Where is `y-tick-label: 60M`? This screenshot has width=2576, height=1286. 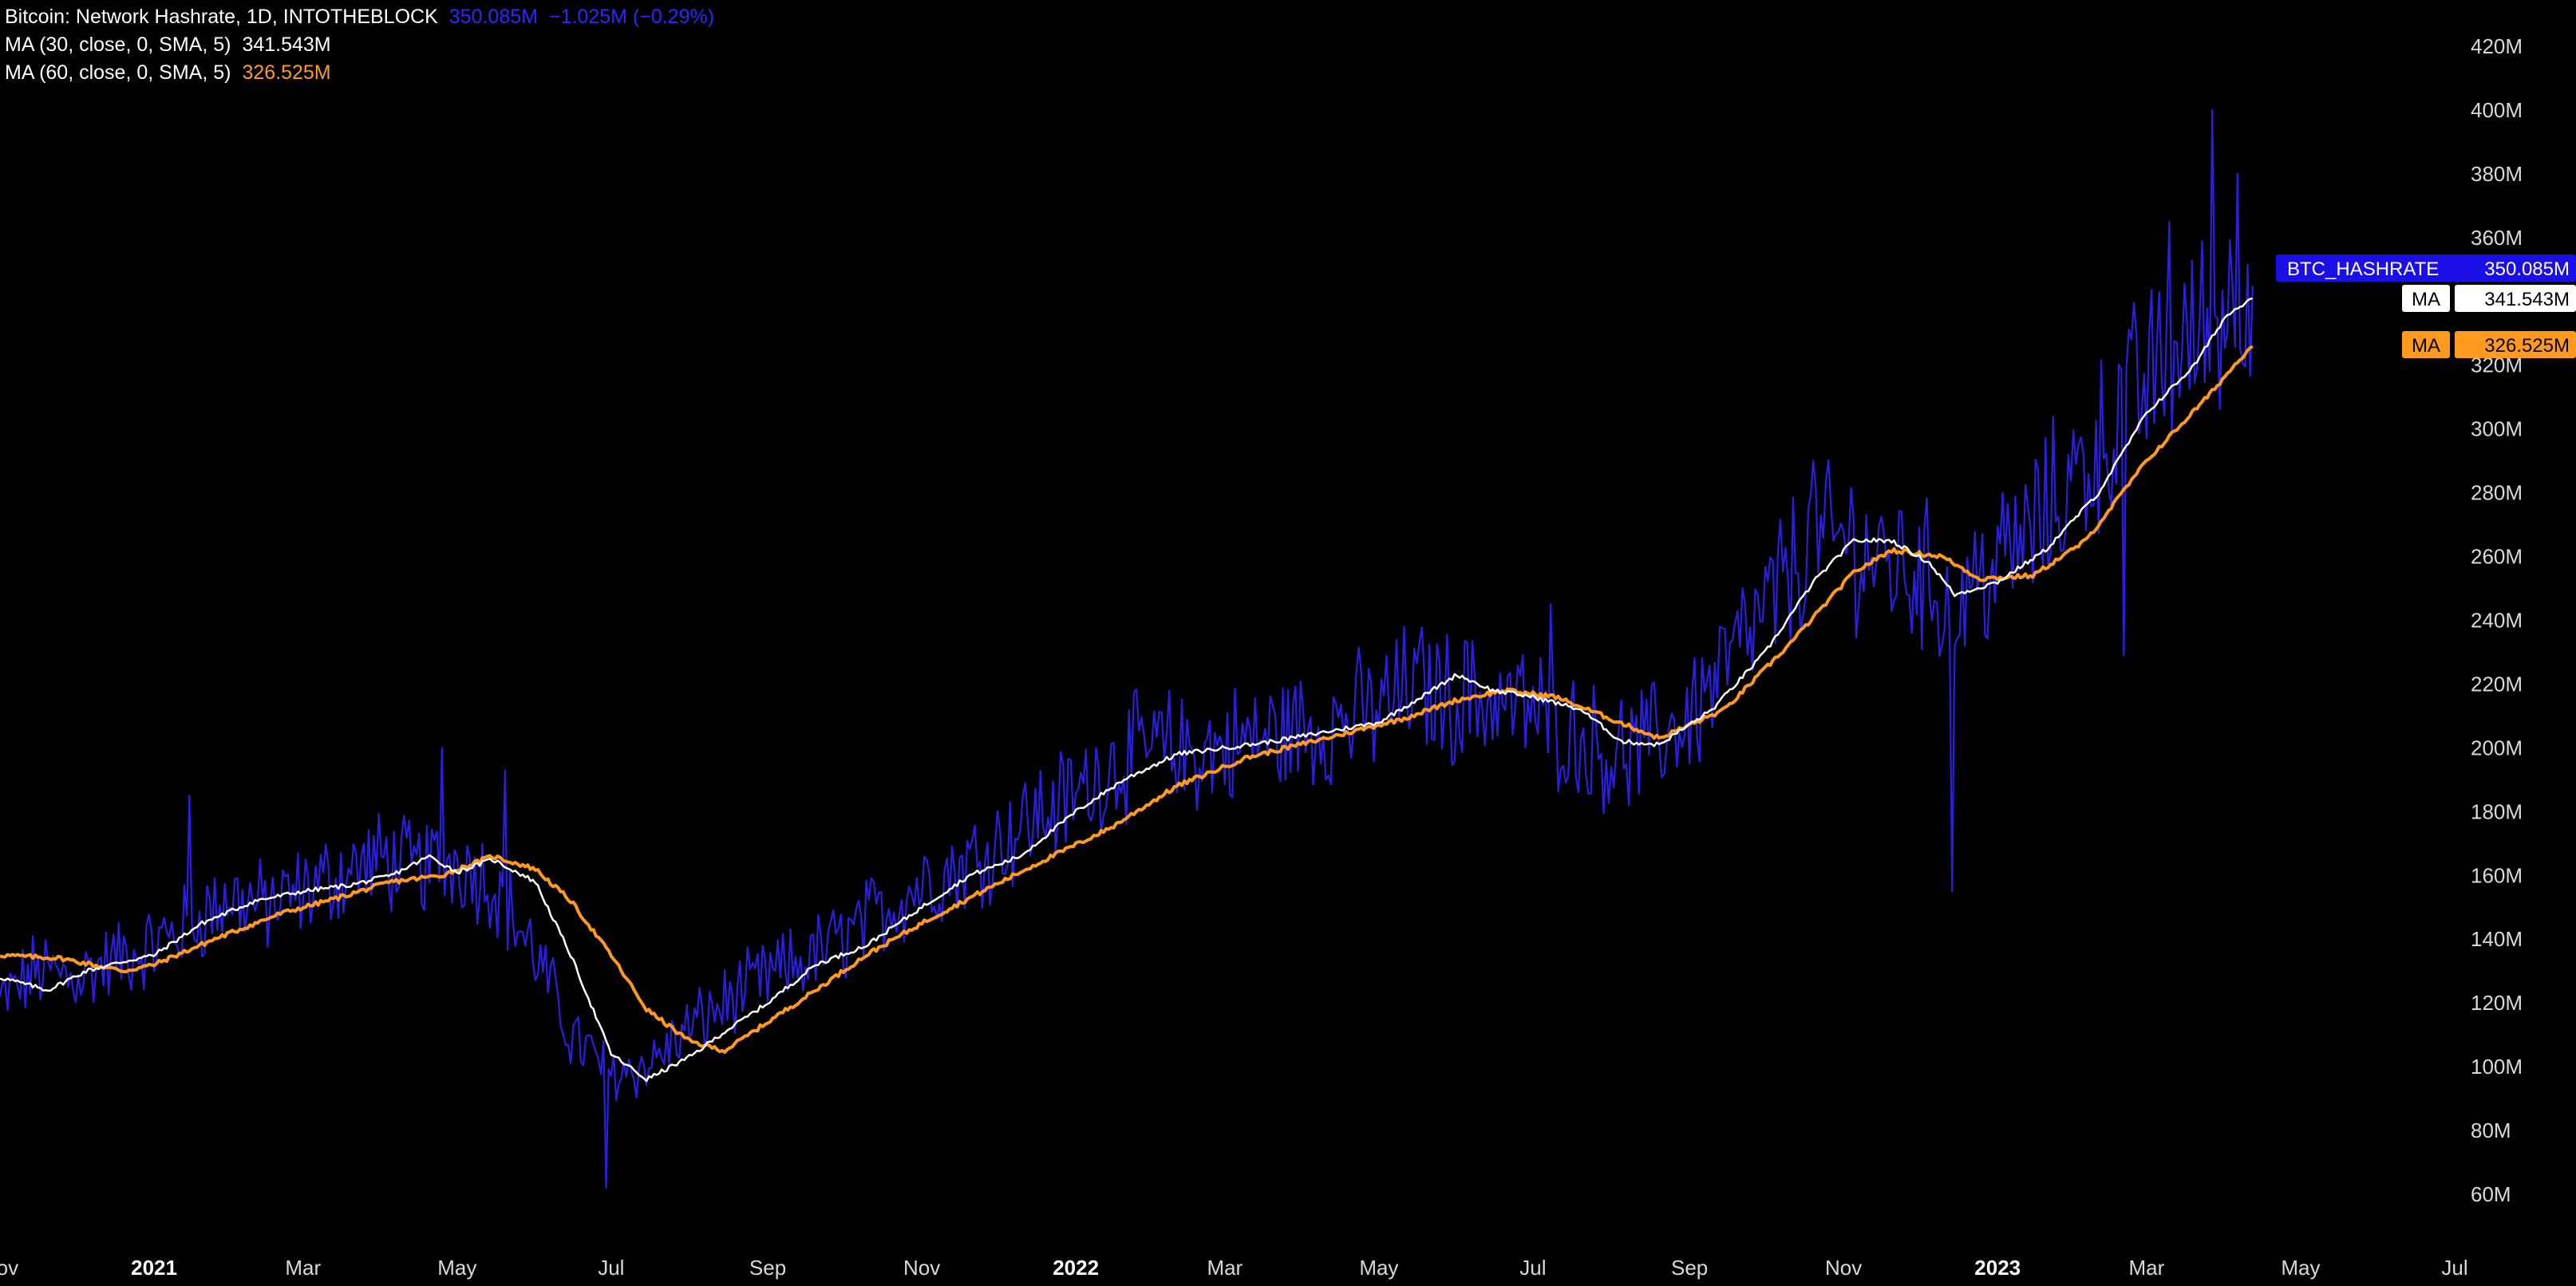
y-tick-label: 60M is located at coordinates (2491, 1194).